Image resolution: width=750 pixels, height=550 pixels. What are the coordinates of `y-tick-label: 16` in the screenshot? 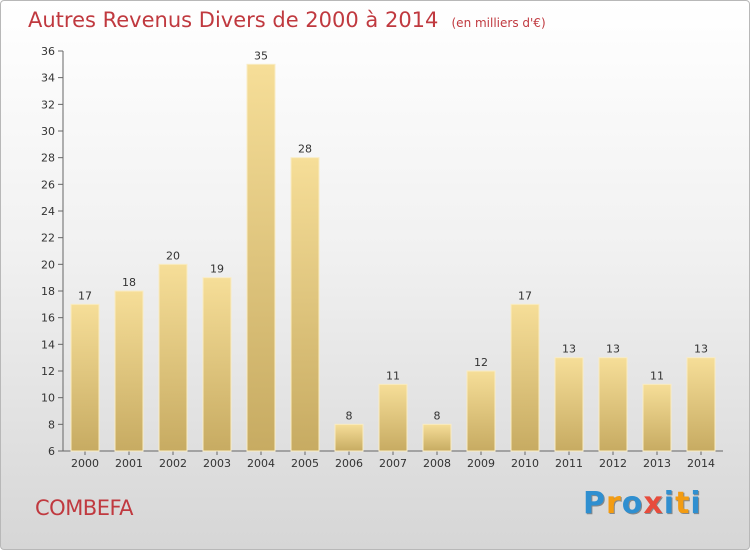 It's located at (48, 318).